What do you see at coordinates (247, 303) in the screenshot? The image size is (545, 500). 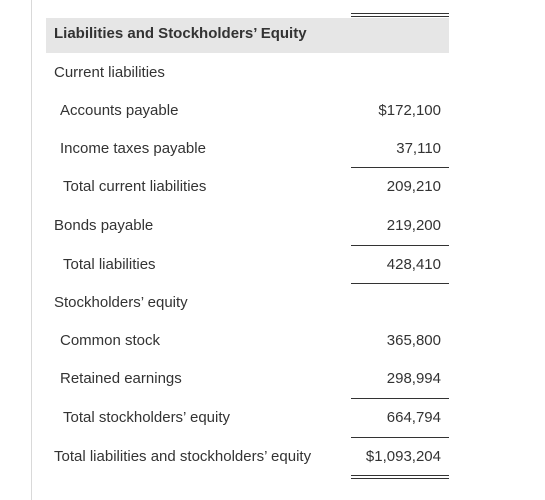 I see `row-stockholders-equity: Stockholders’ equity` at bounding box center [247, 303].